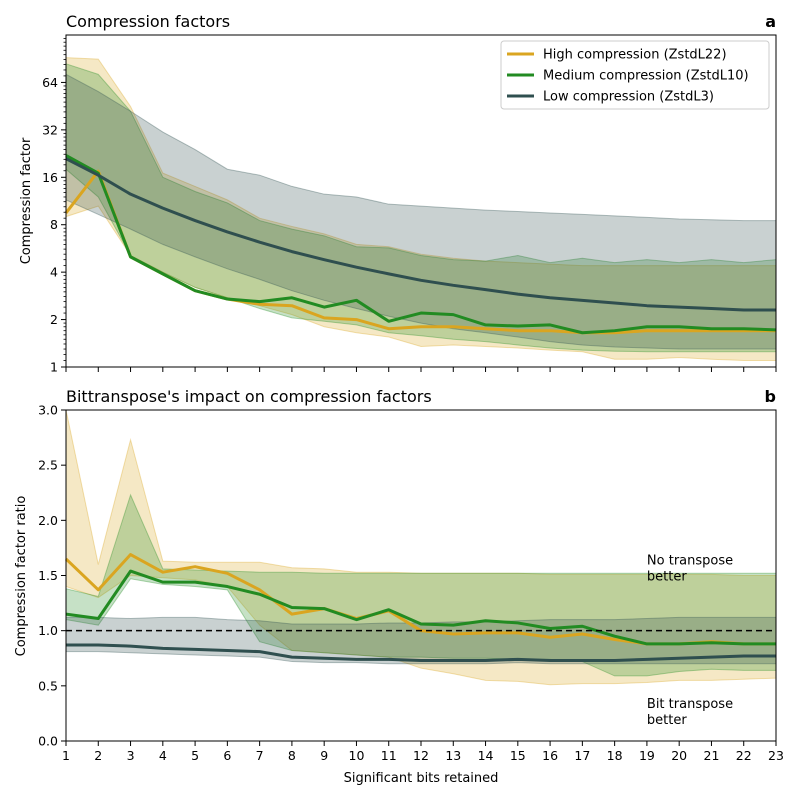 The height and width of the screenshot is (804, 800). I want to click on x-tick-label: 13, so click(453, 755).